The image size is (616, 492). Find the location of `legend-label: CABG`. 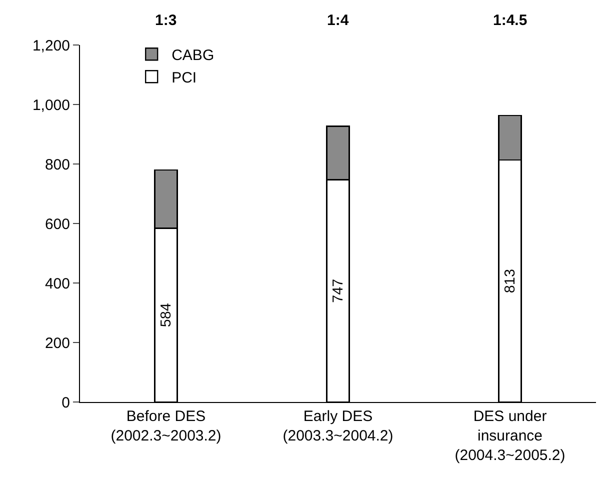

legend-label: CABG is located at coordinates (193, 55).